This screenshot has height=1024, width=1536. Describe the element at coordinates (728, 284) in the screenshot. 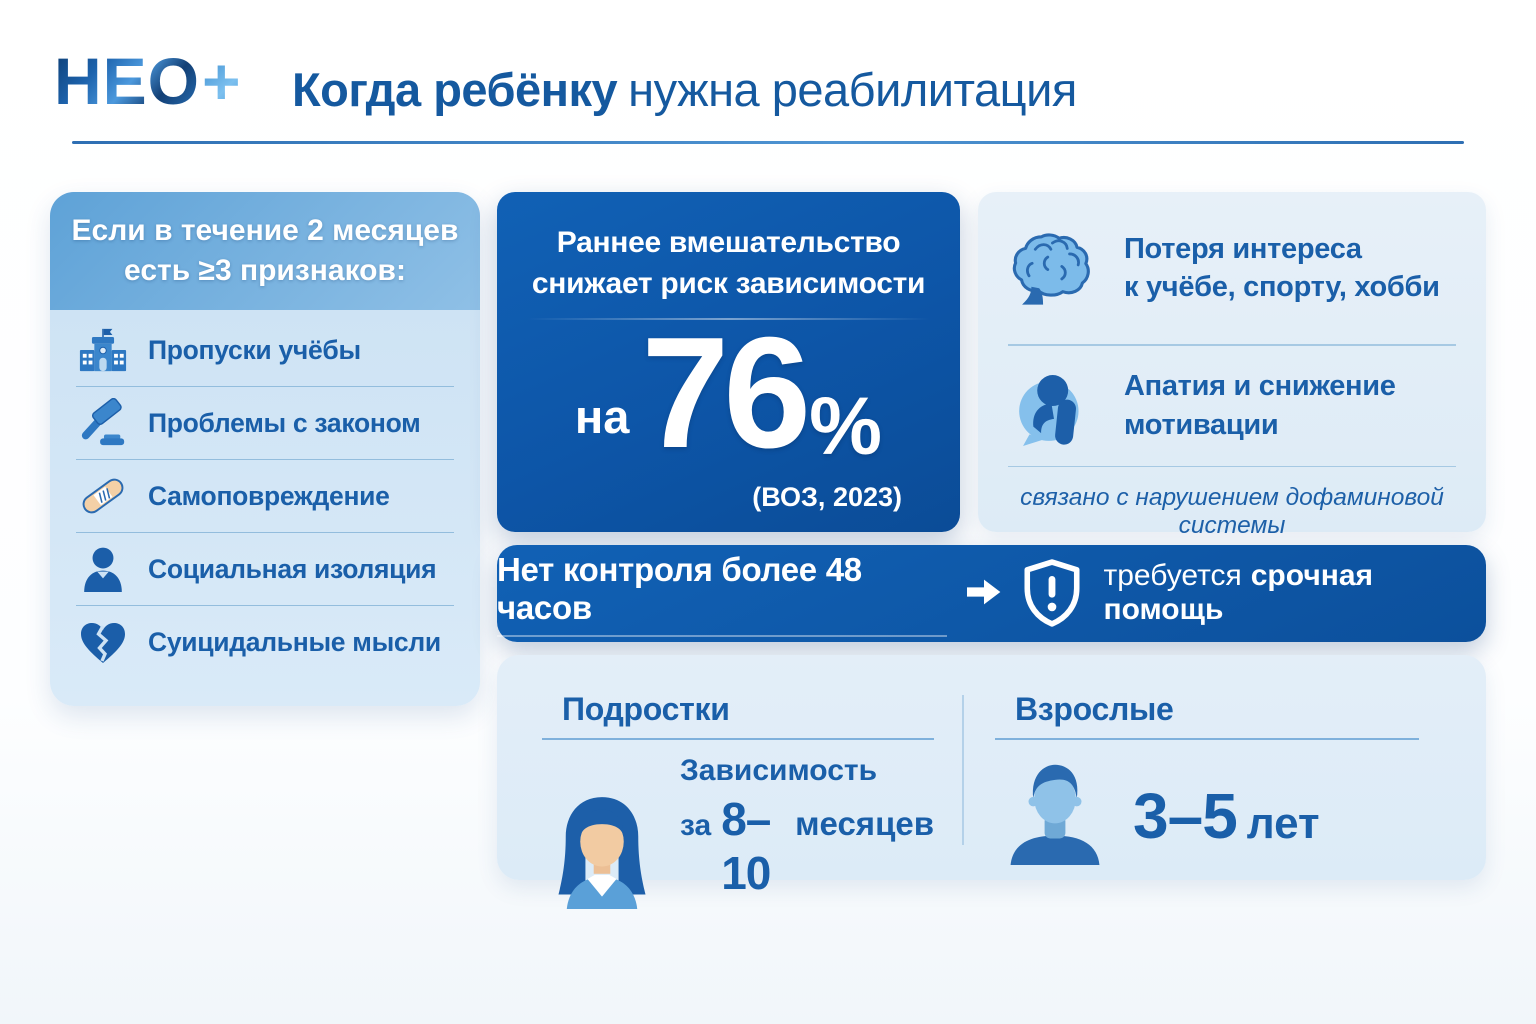

I see `stat-line2: снижает риск зависимости` at that location.